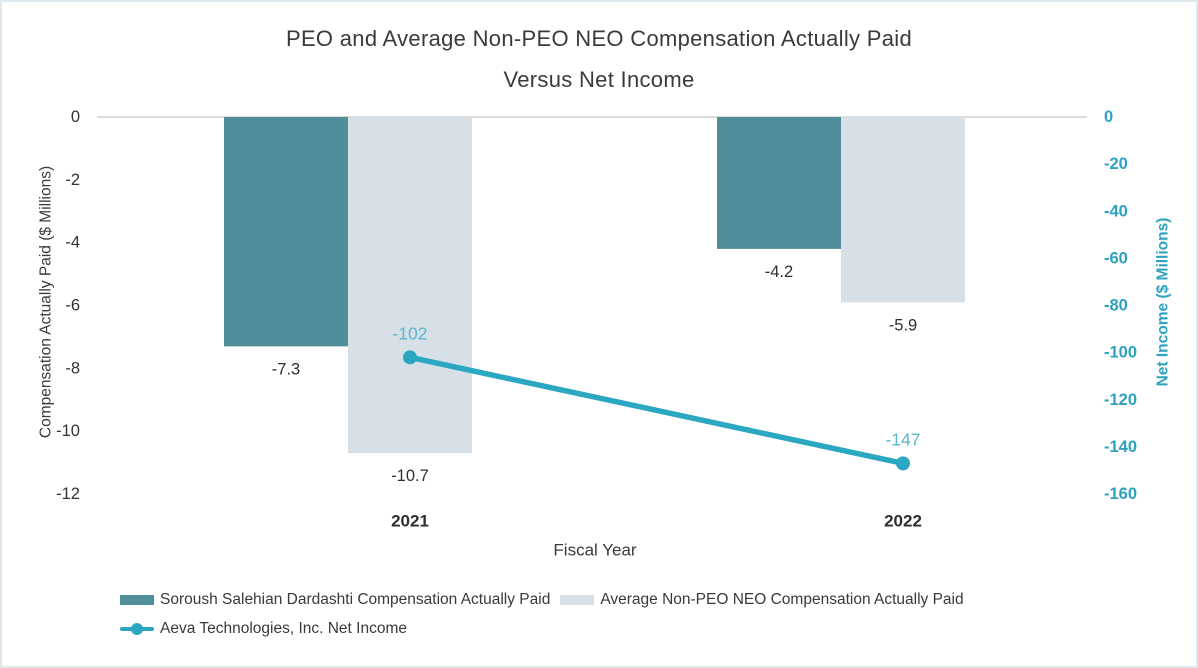 The width and height of the screenshot is (1198, 668). Describe the element at coordinates (410, 285) in the screenshot. I see `bar-series2-2021` at that location.